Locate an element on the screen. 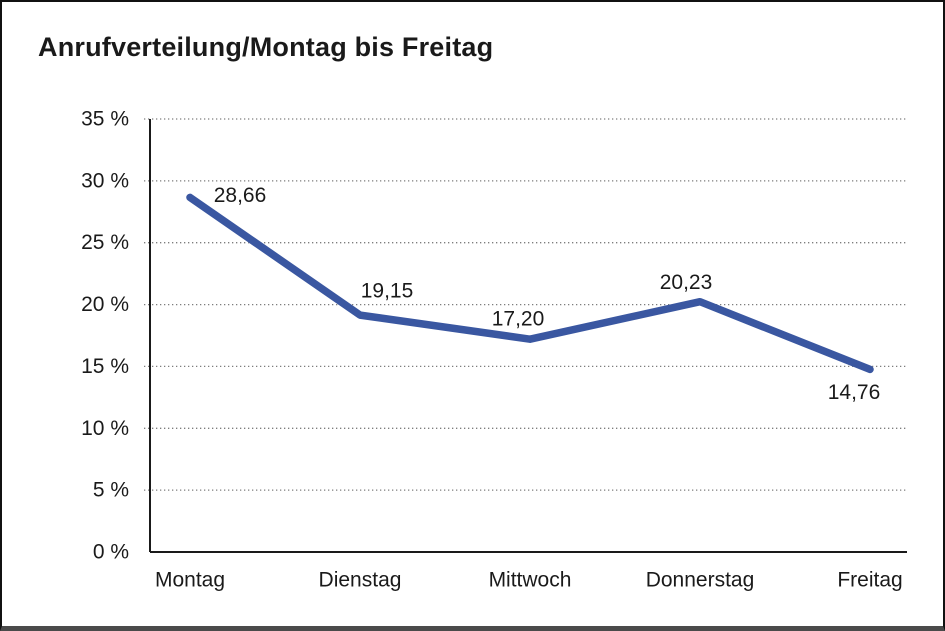 The height and width of the screenshot is (631, 945). y-axis-tick-label: 10 % is located at coordinates (105, 428).